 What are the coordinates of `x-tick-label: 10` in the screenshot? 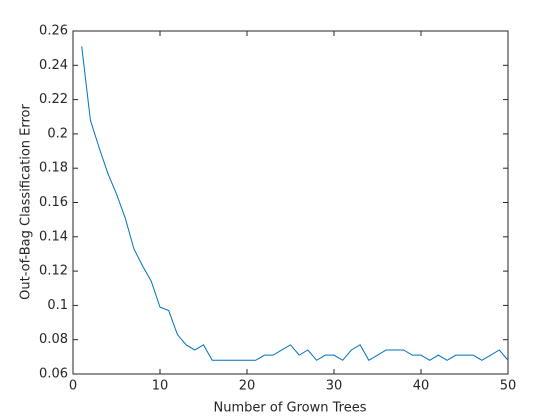 It's located at (160, 386).